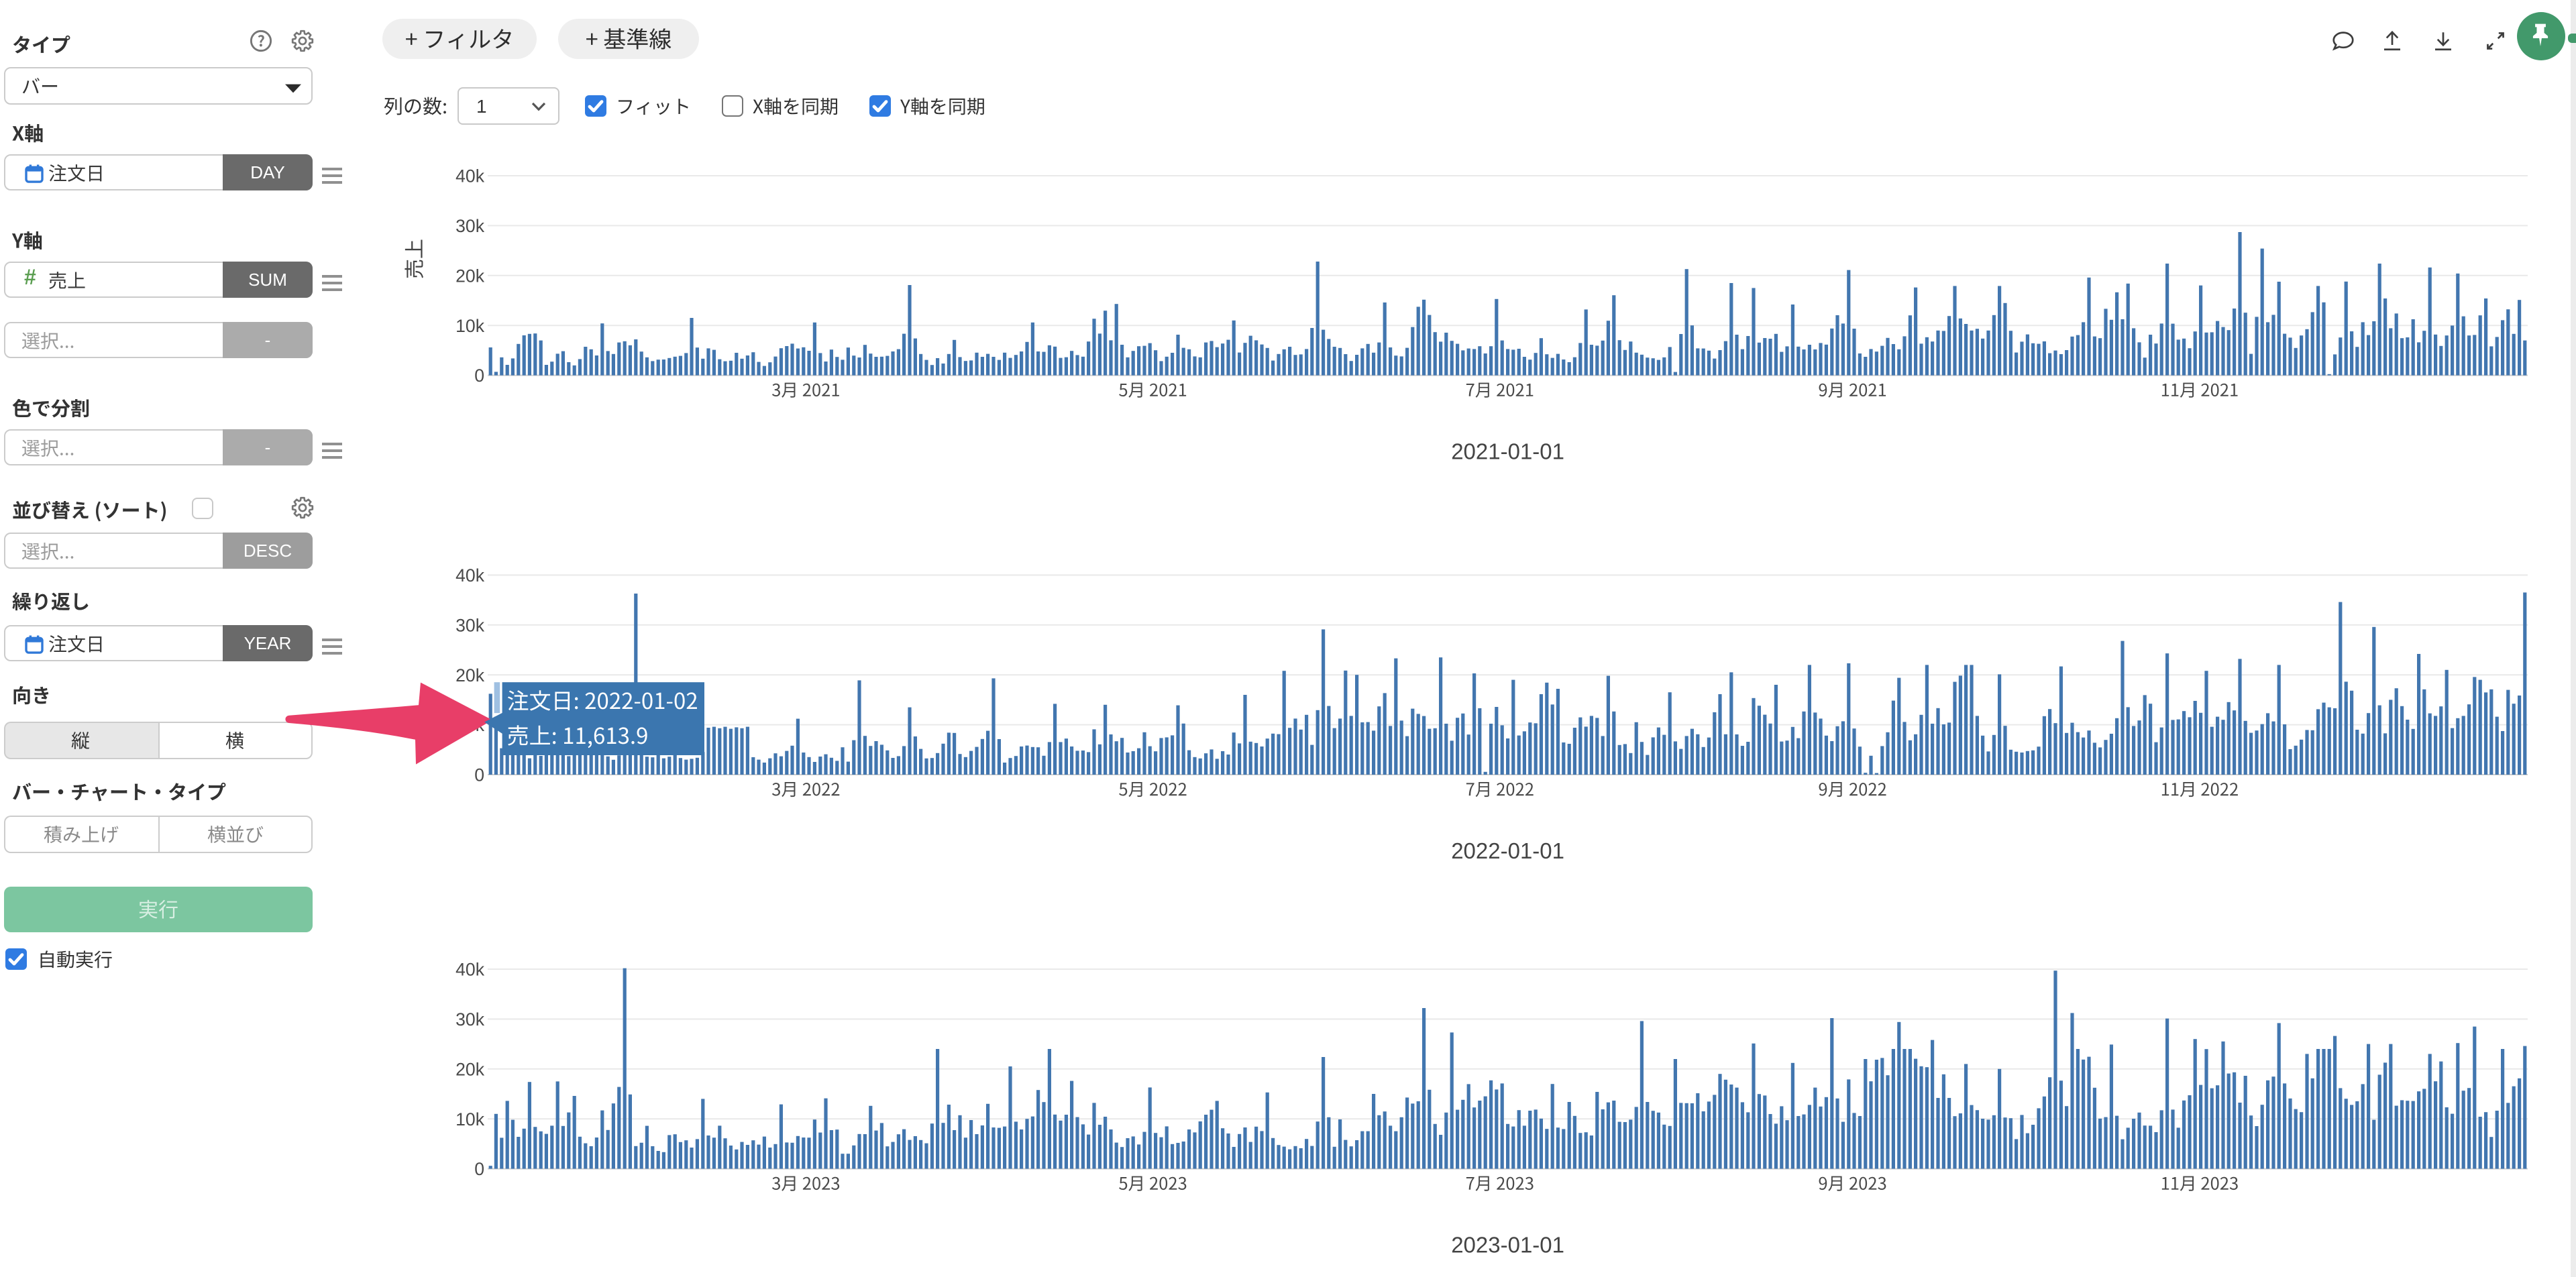 This screenshot has width=2576, height=1277. What do you see at coordinates (1507, 1245) in the screenshot?
I see `svg-text: 2023-01-01` at bounding box center [1507, 1245].